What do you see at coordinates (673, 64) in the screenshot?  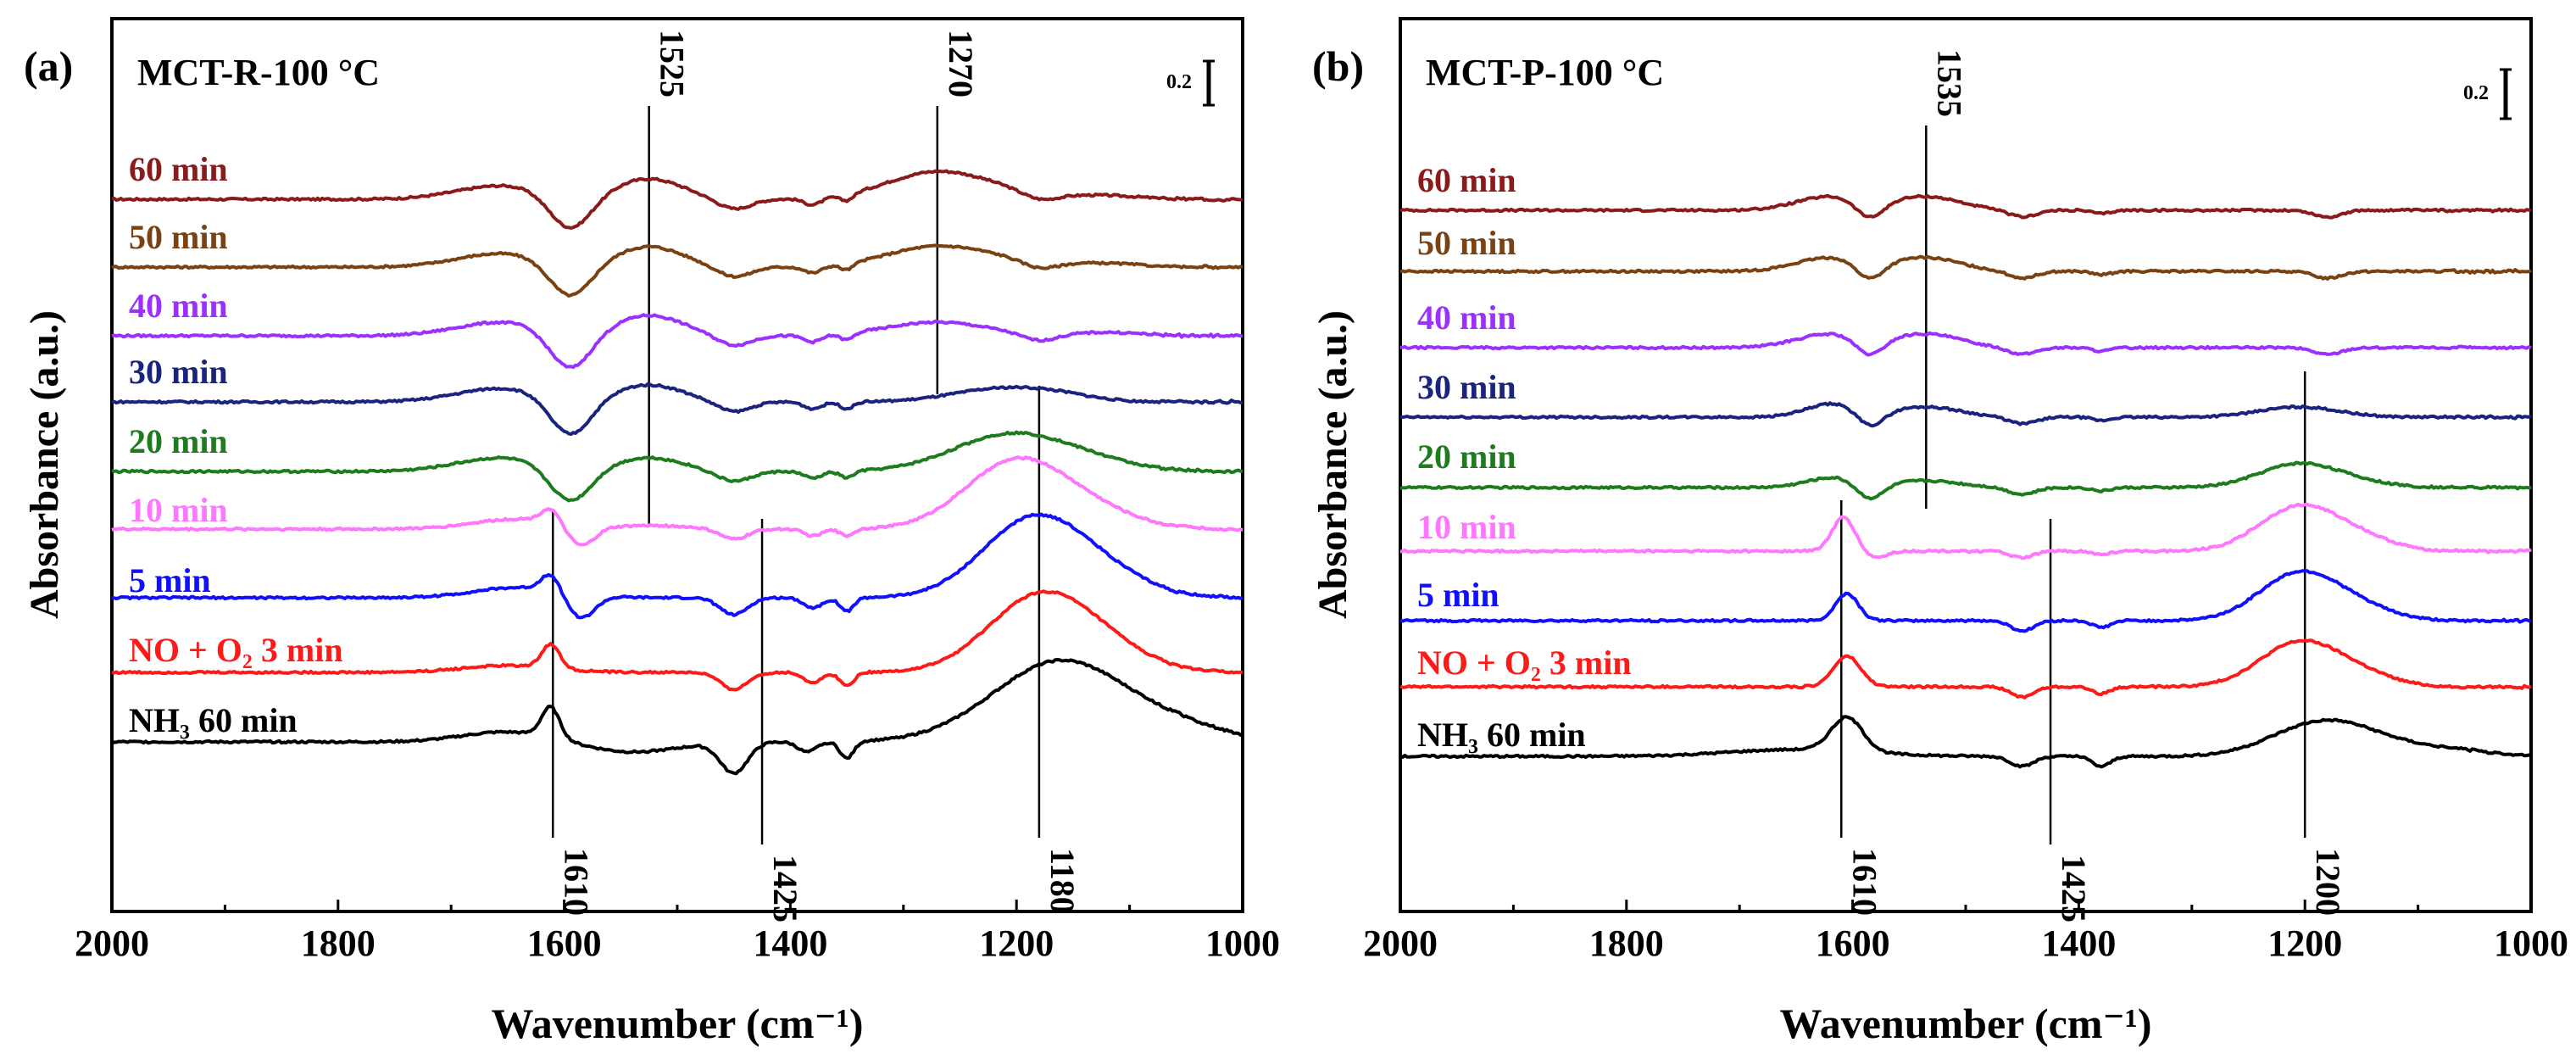 I see `marker-label: 1525` at bounding box center [673, 64].